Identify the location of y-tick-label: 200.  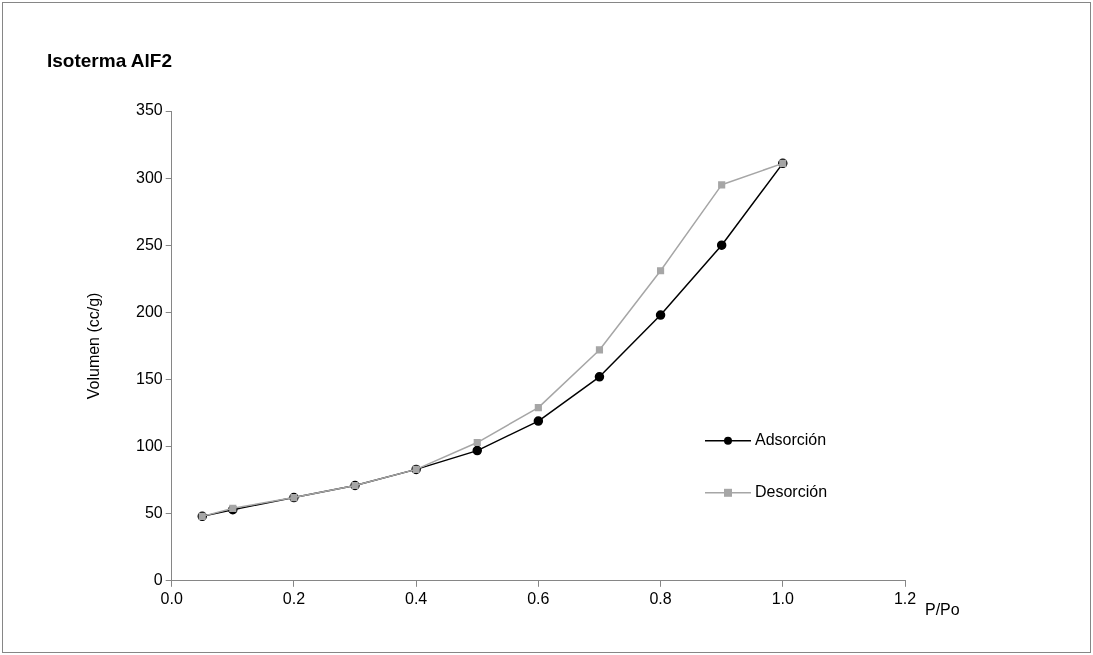
(149, 311).